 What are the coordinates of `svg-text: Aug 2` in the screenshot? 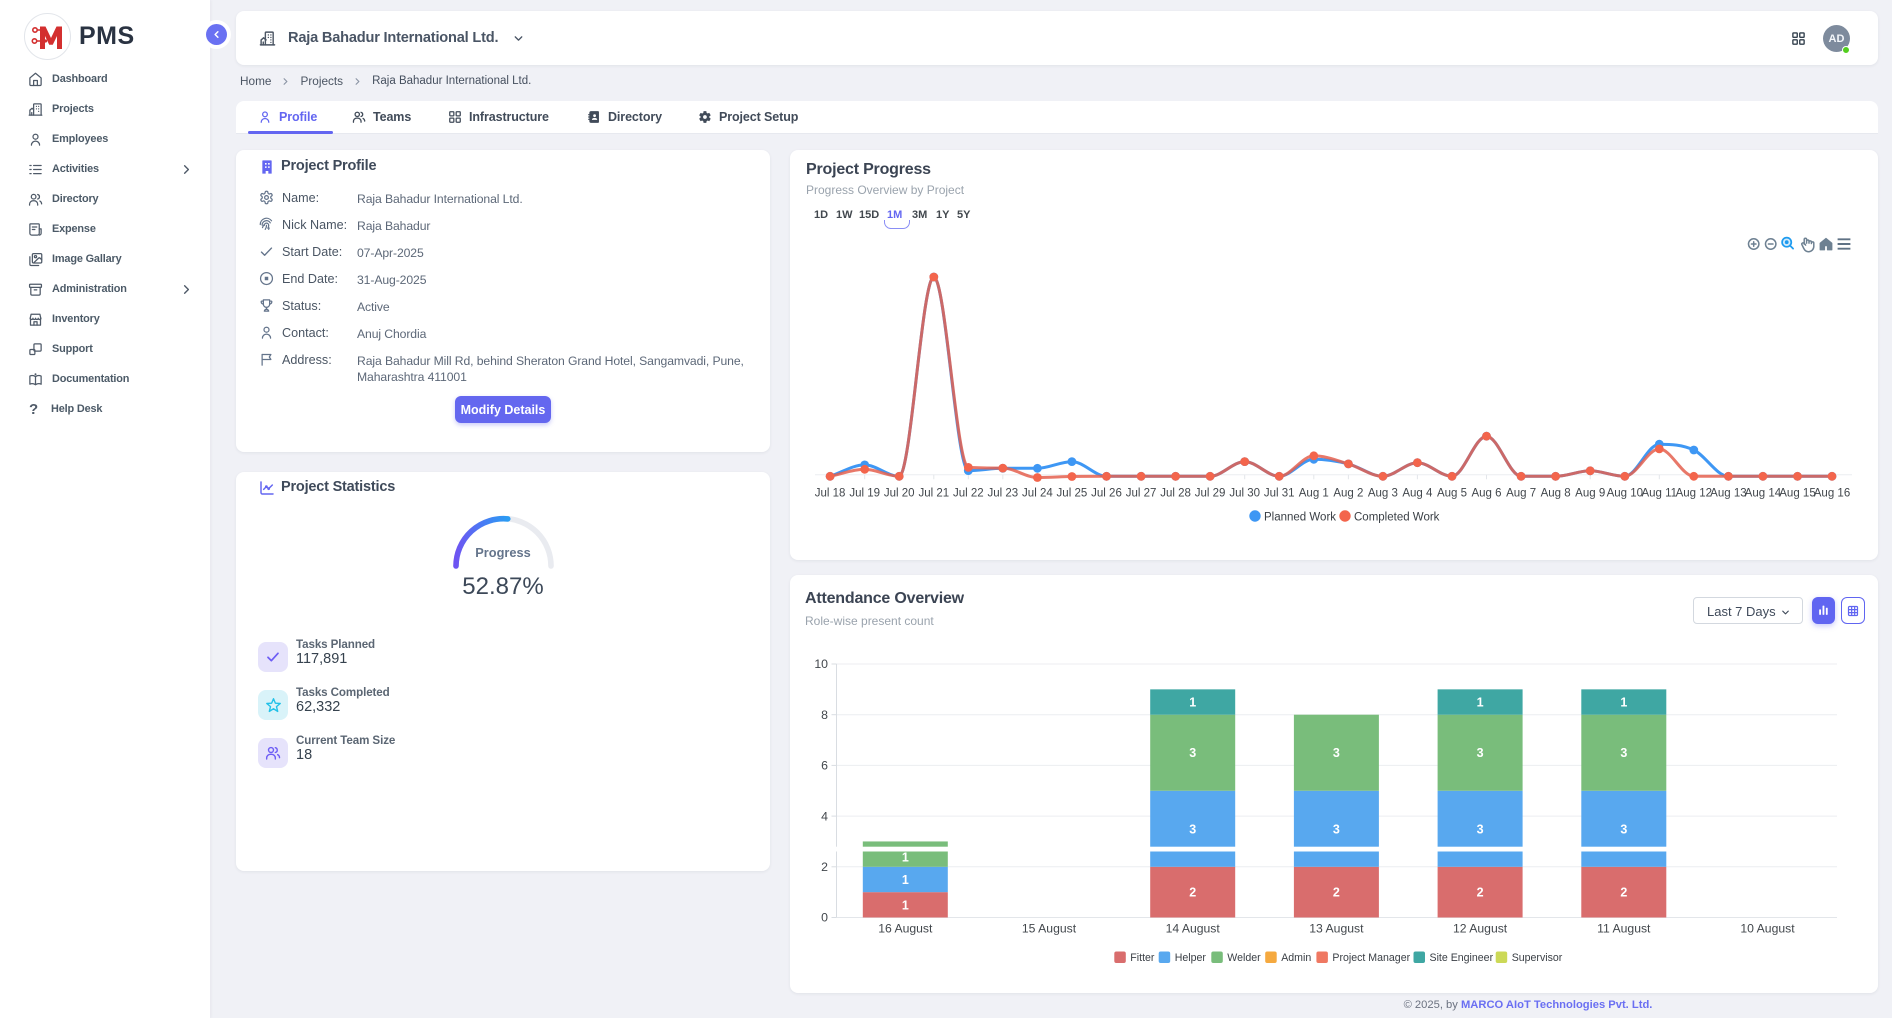 It's located at (1348, 494).